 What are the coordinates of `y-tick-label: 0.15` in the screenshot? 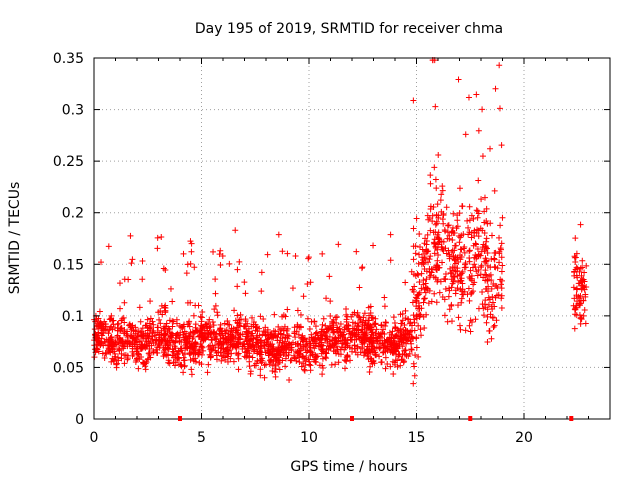 It's located at (68, 265).